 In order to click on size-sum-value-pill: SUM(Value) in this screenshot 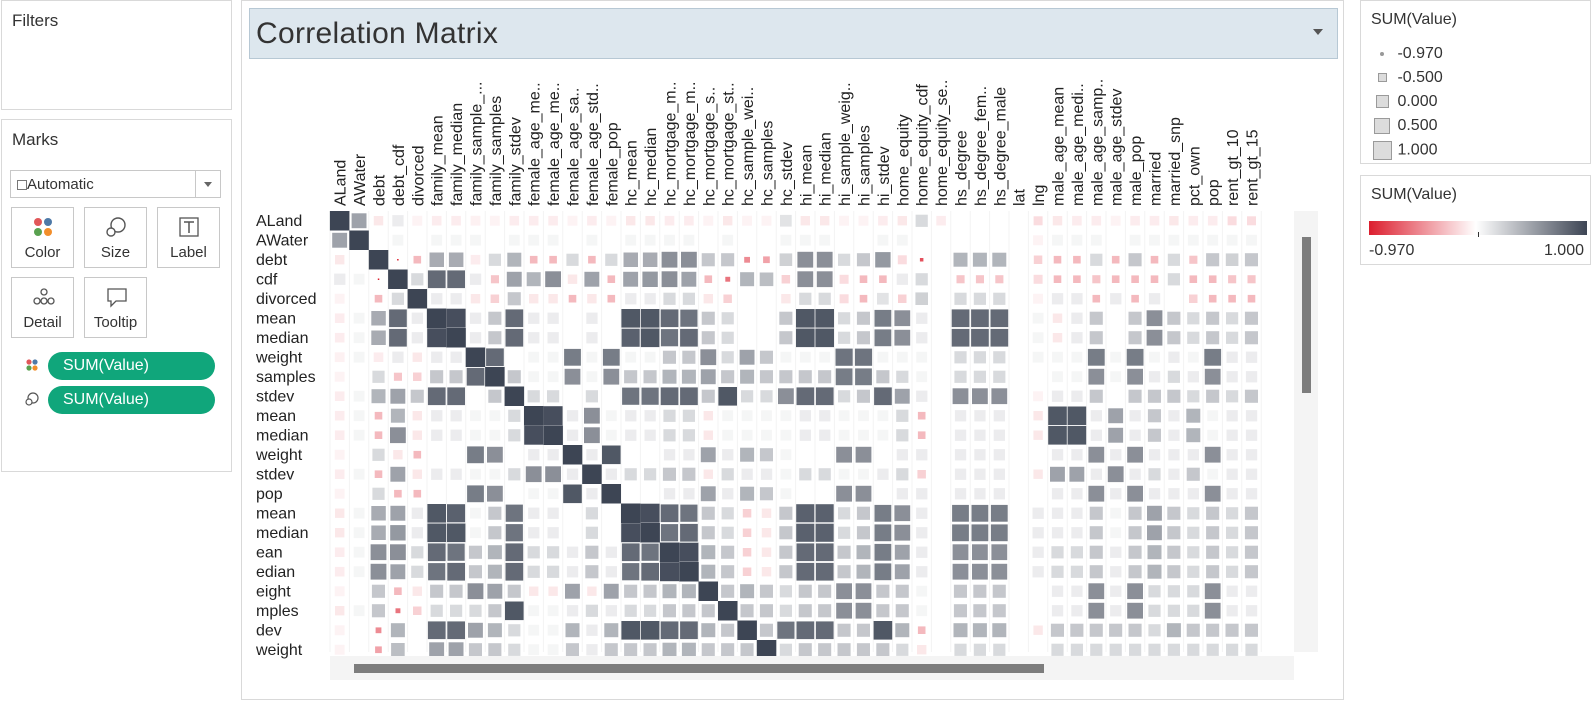, I will do `click(131, 400)`.